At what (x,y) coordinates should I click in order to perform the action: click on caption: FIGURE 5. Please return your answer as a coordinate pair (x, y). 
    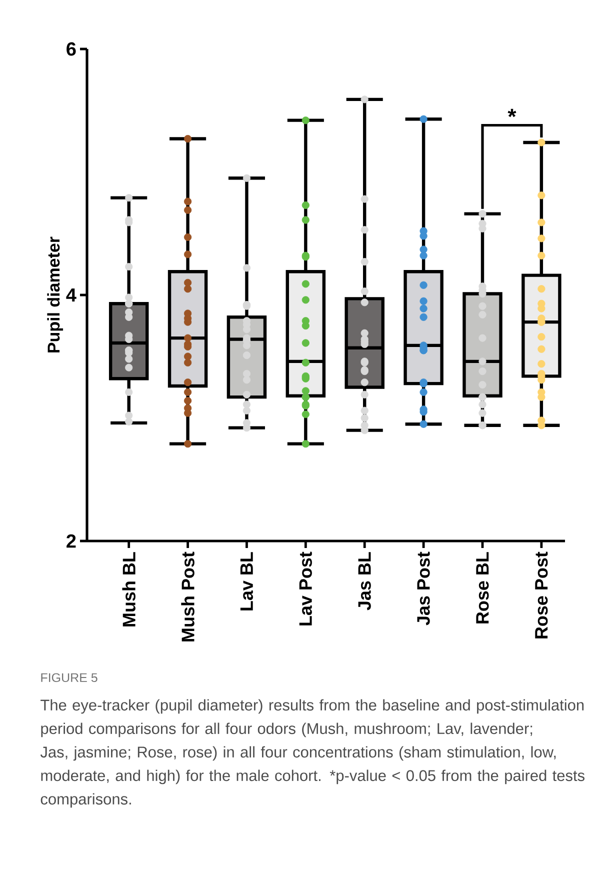
    Looking at the image, I should click on (69, 677).